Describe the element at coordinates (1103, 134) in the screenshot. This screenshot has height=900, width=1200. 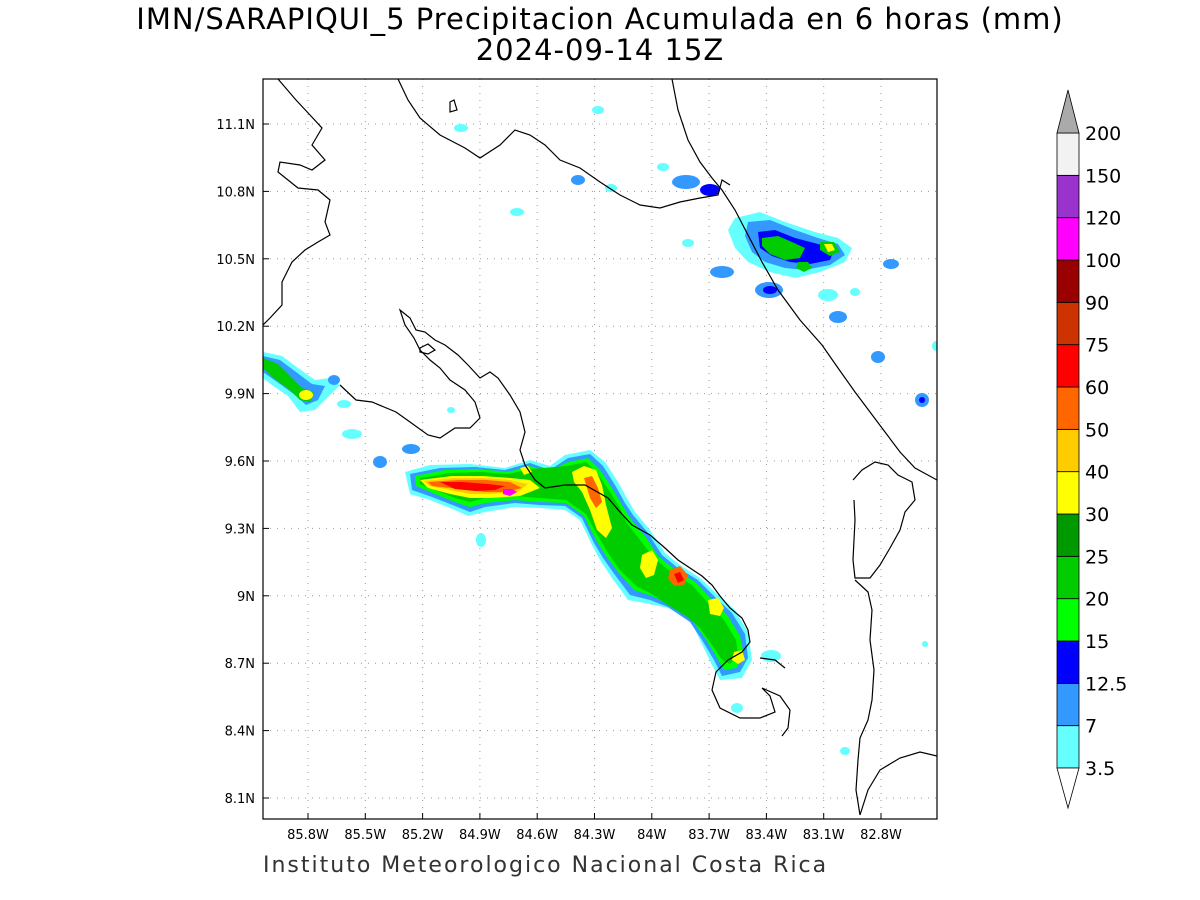
I see `colorbar-label: 200` at that location.